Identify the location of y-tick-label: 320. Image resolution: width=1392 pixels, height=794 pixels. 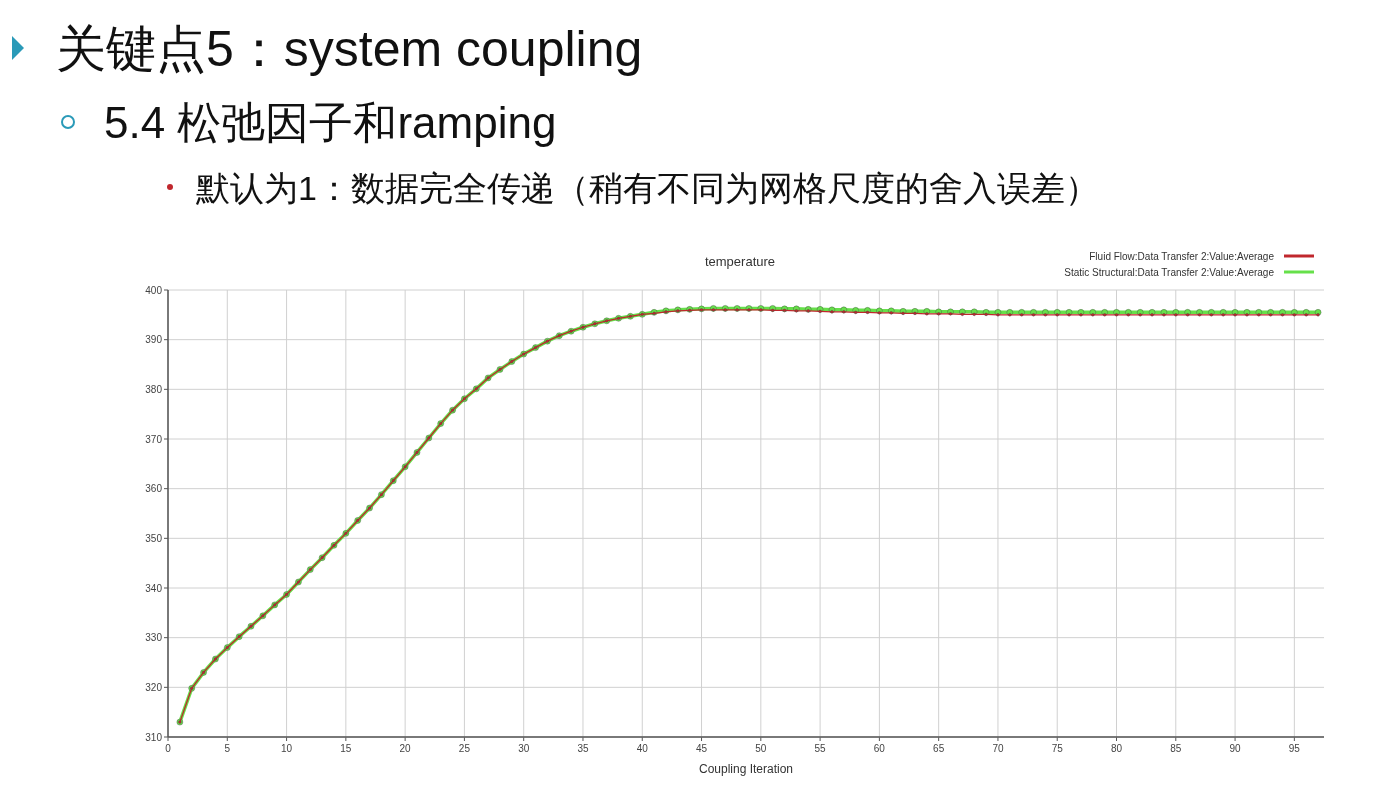
(154, 687).